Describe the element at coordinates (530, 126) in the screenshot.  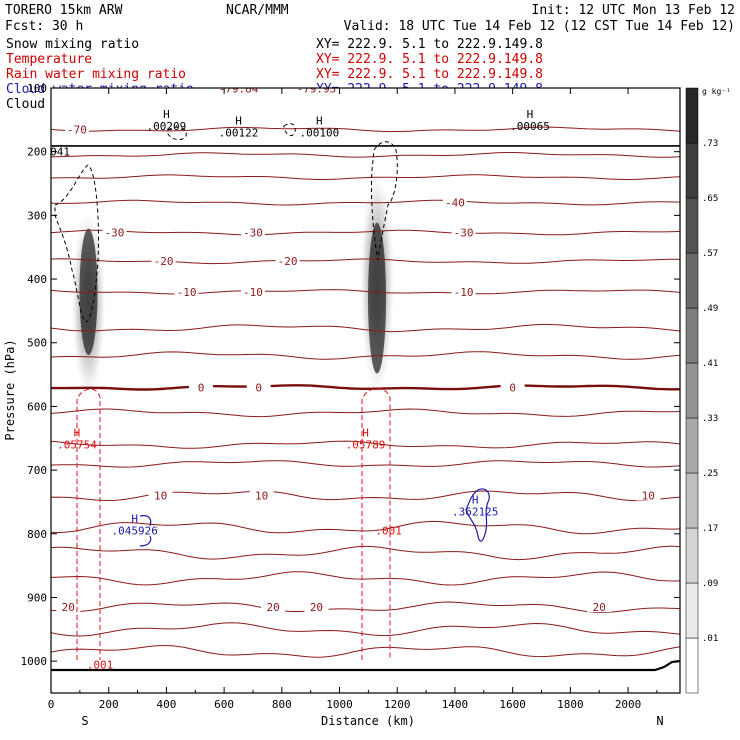
I see `cloud-ice-max-value: .00065` at that location.